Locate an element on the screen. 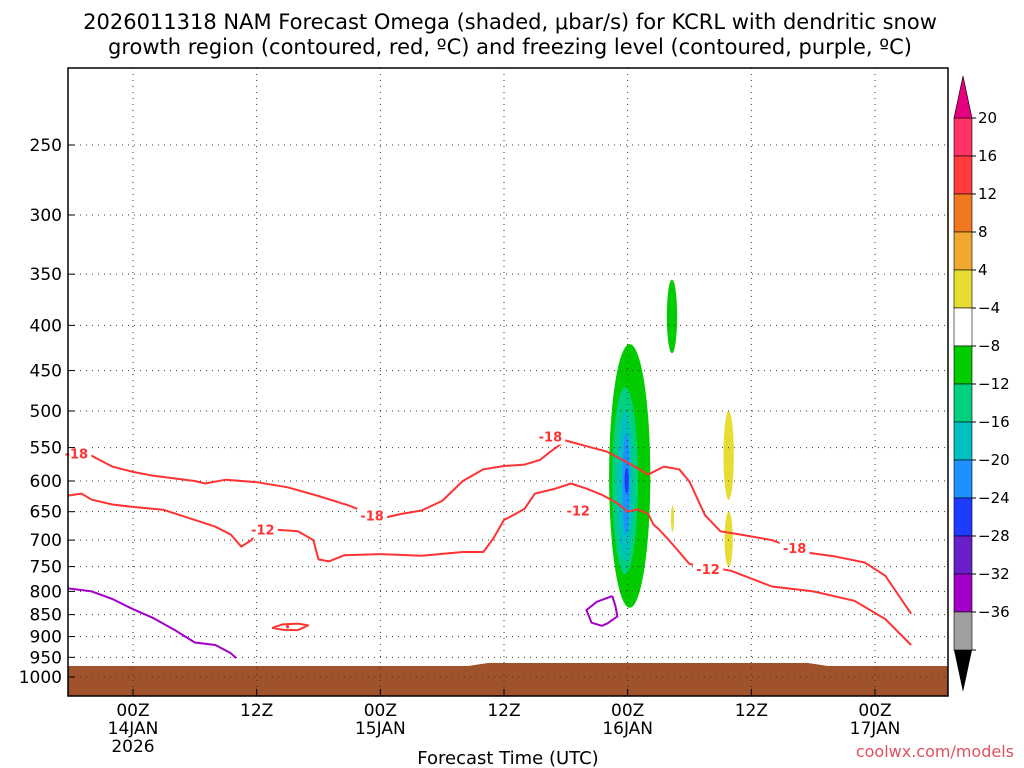  contour-labels: -18 -18 -18 -18 -12 -12 -12 is located at coordinates (435, 503).